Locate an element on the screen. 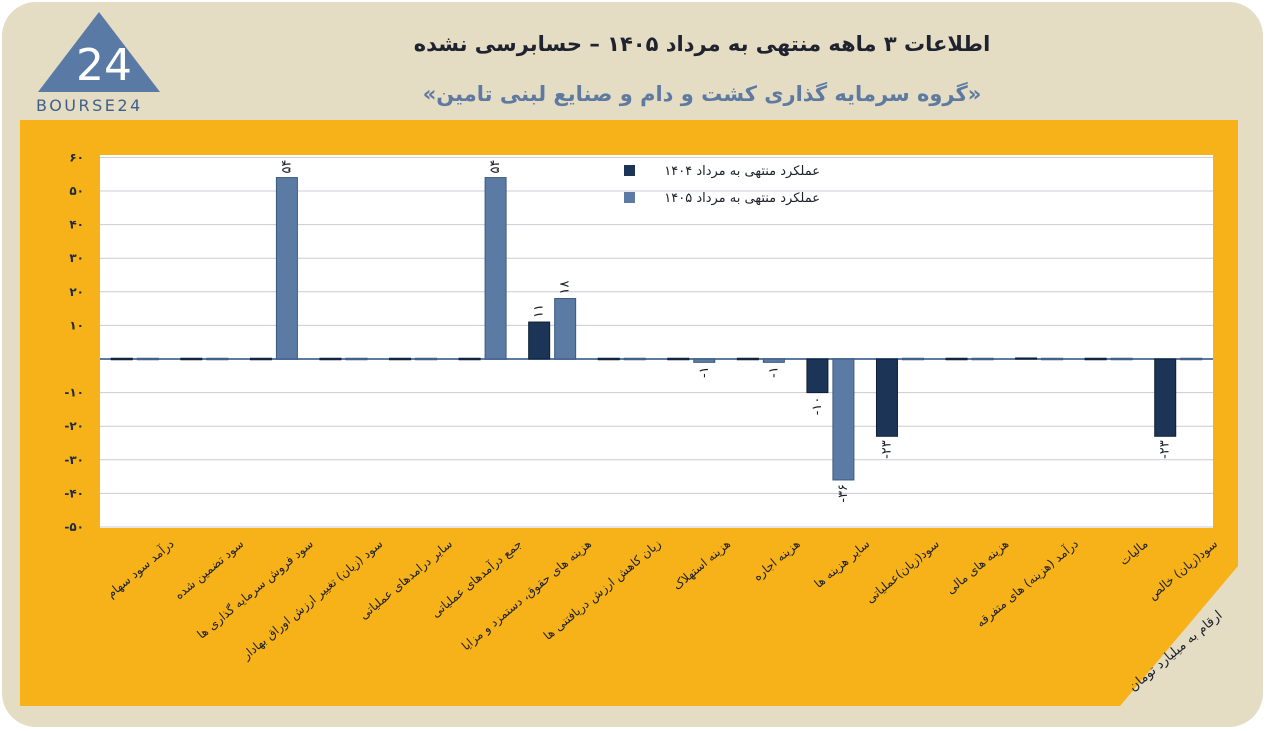  y-tick-label: ۲۰ is located at coordinates (76, 292).